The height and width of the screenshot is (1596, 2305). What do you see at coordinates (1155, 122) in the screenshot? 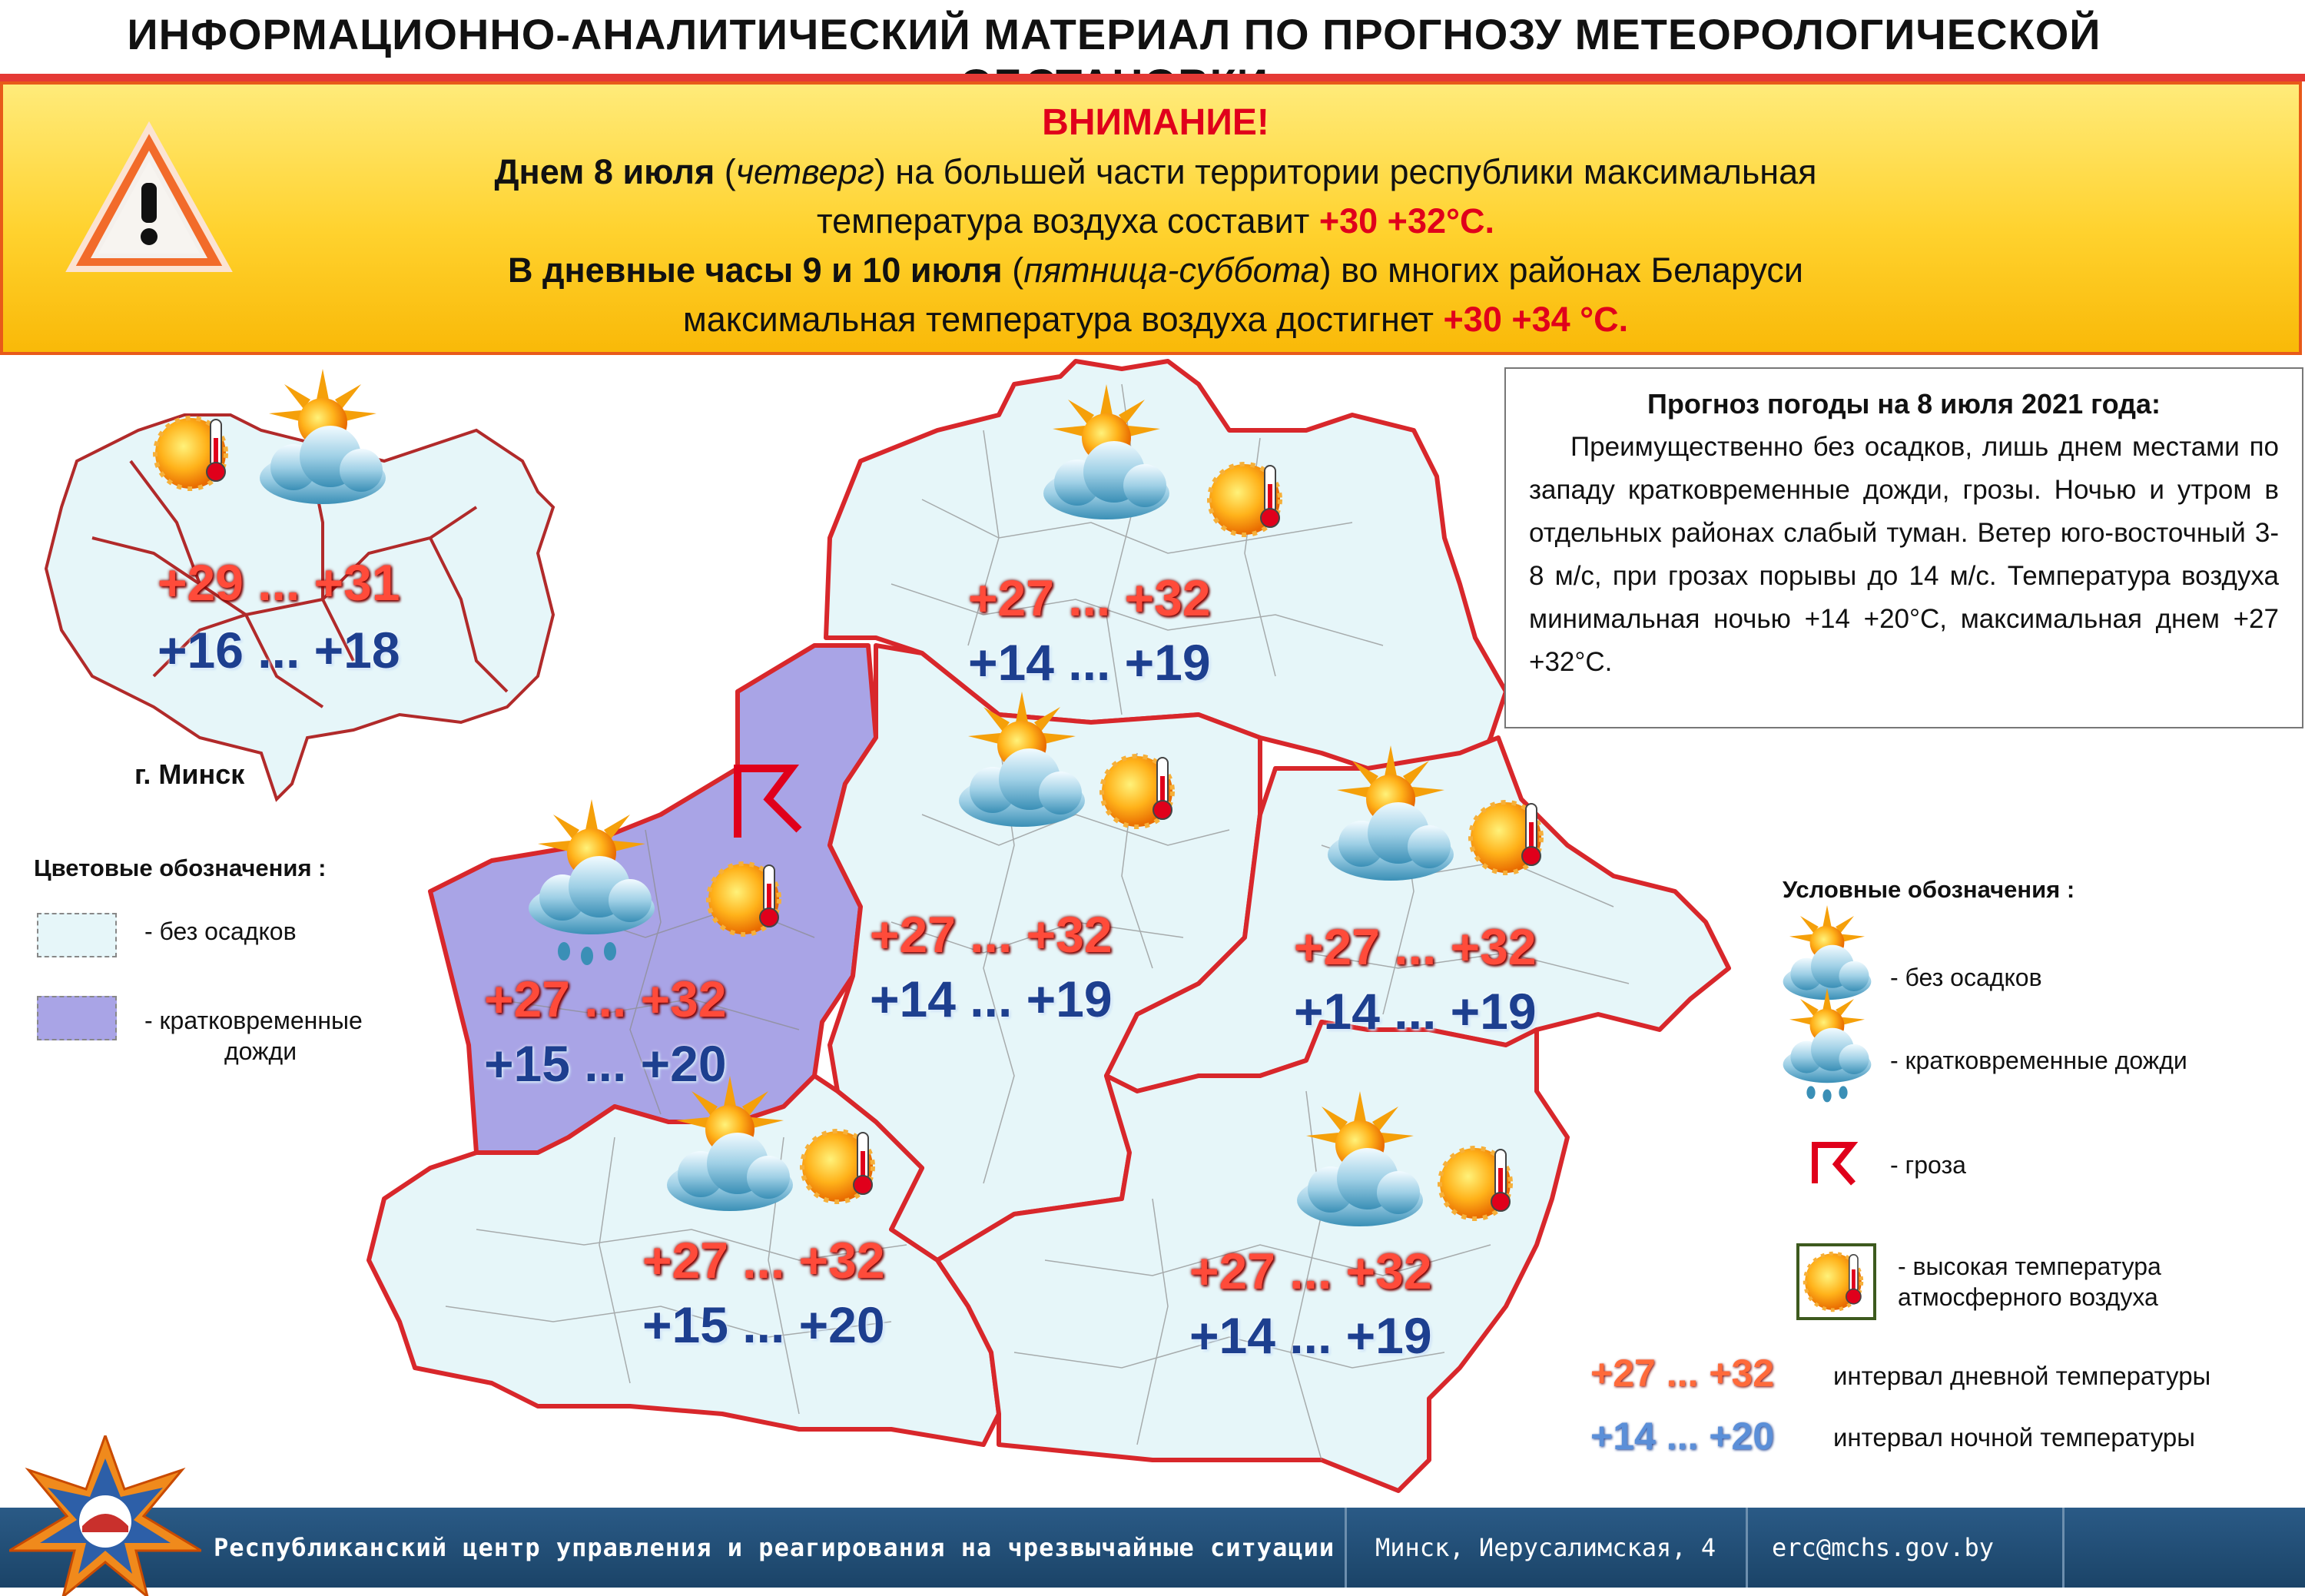
I see `warning-heading: ВНИМАНИЕ!` at bounding box center [1155, 122].